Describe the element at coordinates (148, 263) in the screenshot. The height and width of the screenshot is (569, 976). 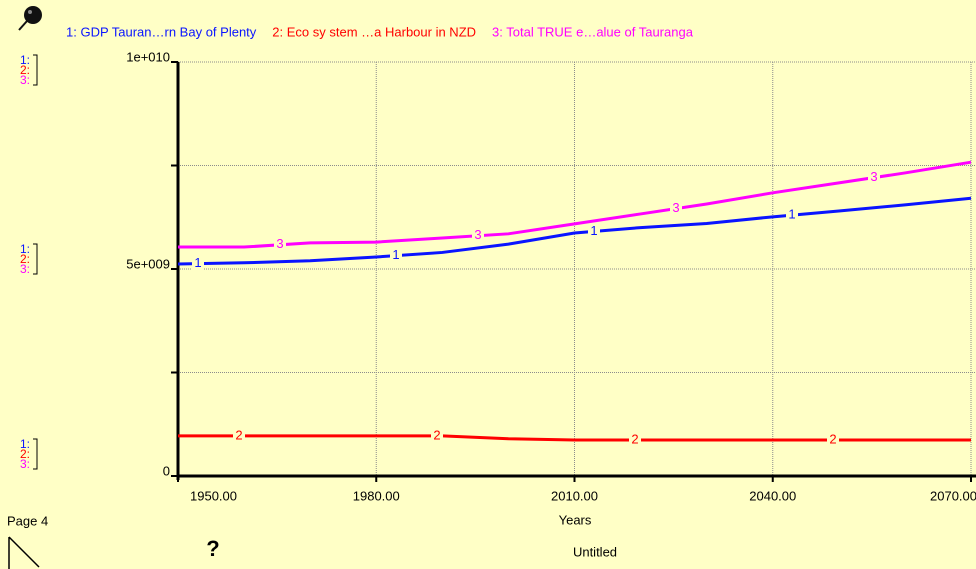
I see `y-tick-label: 5e+009` at that location.